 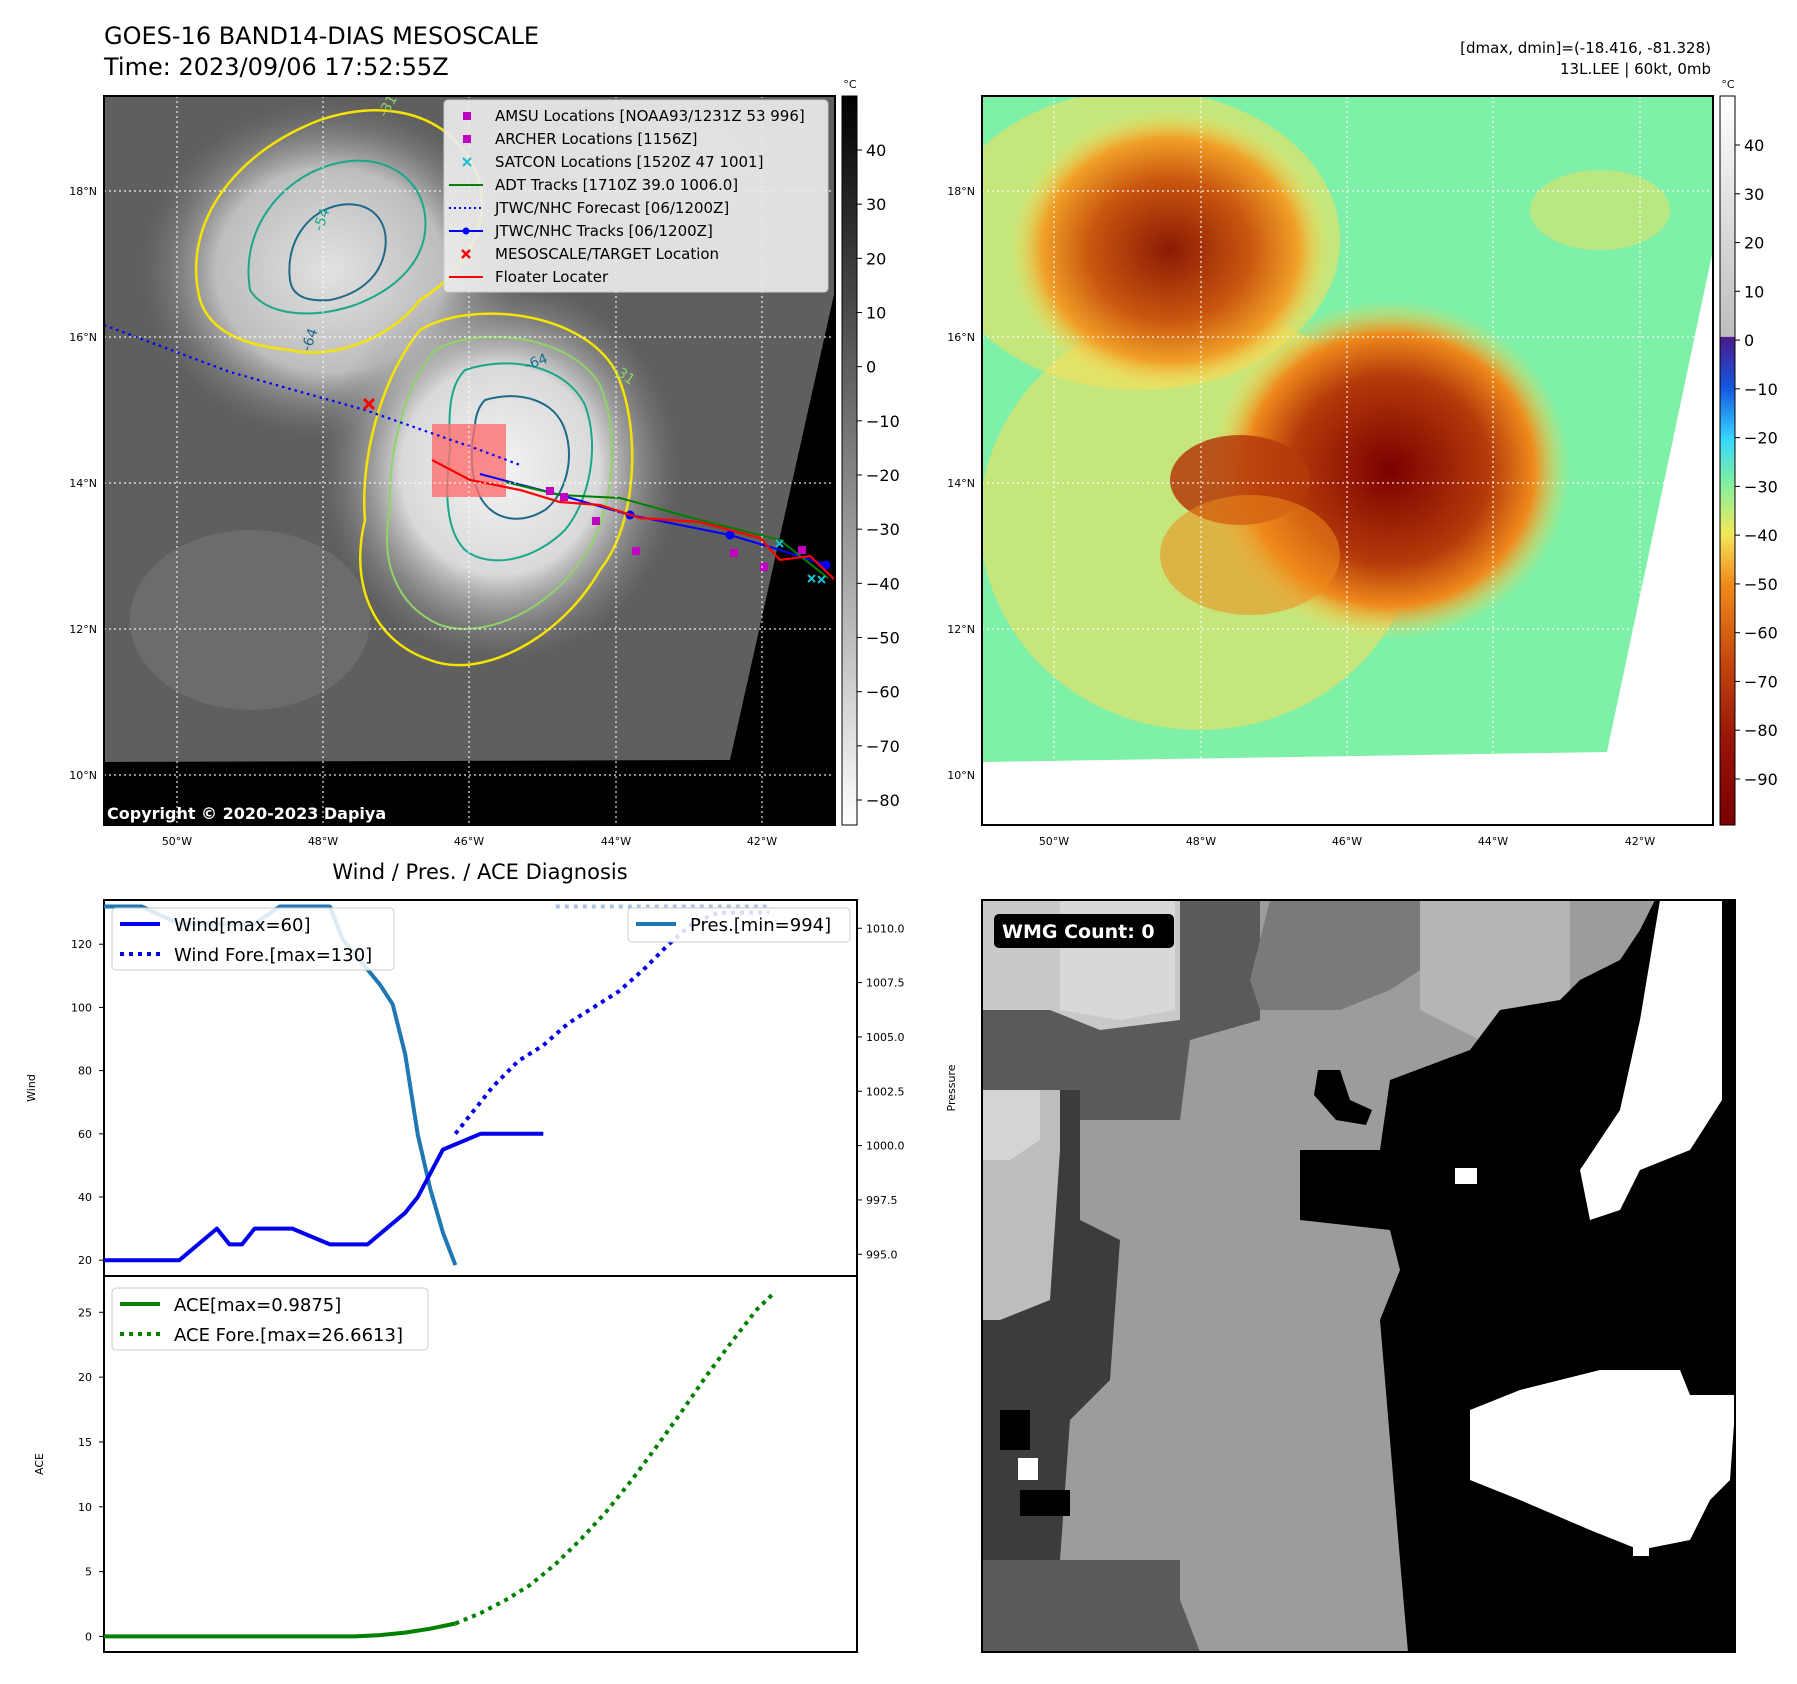 I want to click on amsu-points, so click(x=676, y=529).